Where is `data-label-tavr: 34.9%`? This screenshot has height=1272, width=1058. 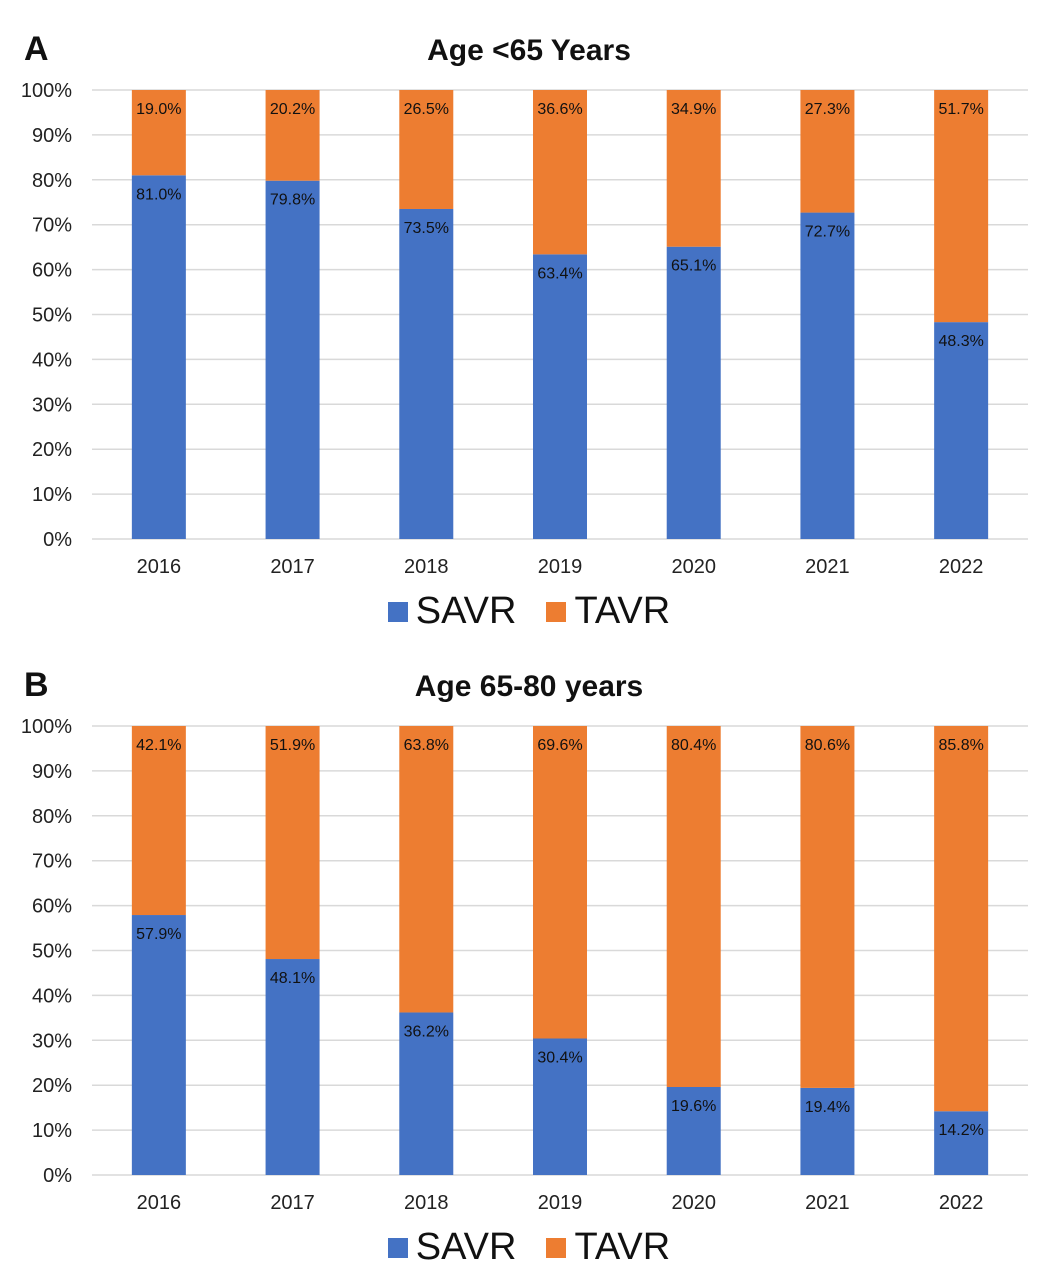
data-label-tavr: 34.9% is located at coordinates (693, 109).